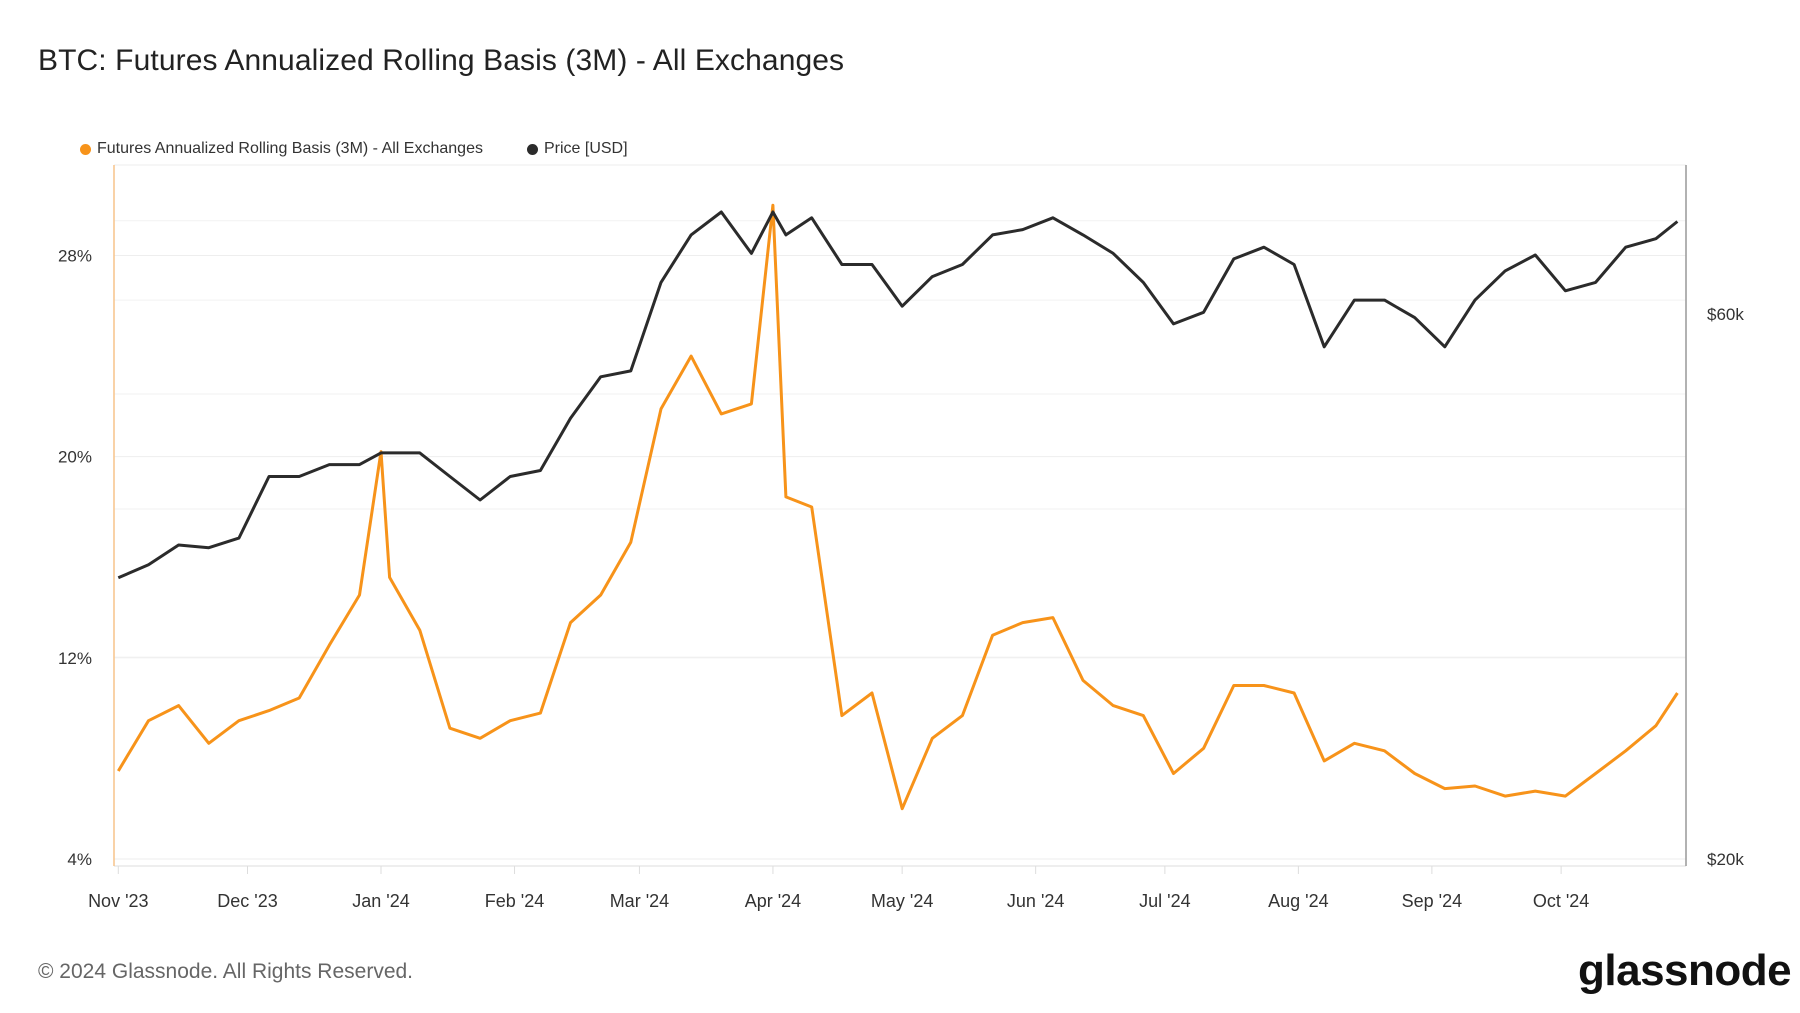 Image resolution: width=1800 pixels, height=1013 pixels. I want to click on x-tick-label: Dec '23, so click(247, 901).